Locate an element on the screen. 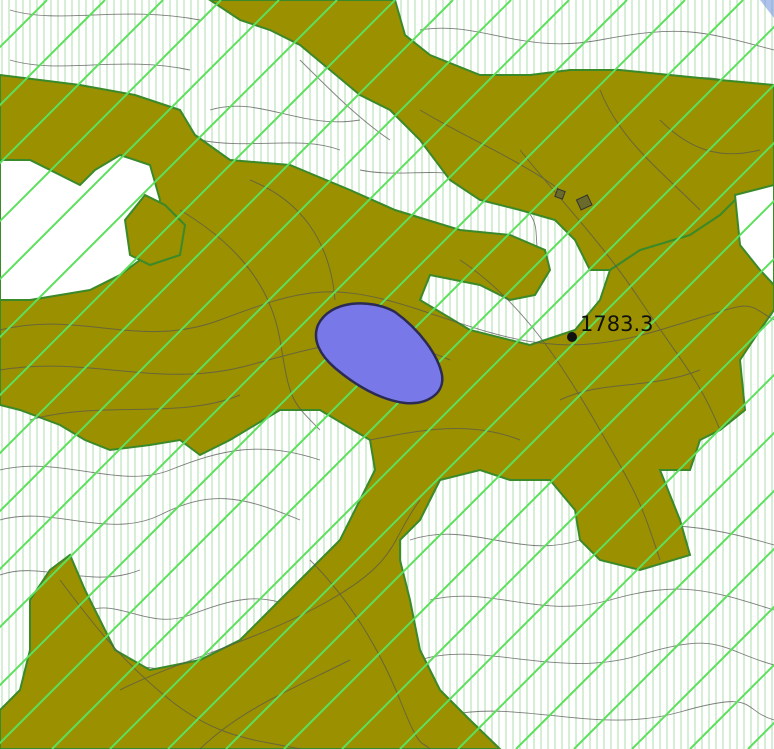  hatched-pocket is located at coordinates (155, 230).